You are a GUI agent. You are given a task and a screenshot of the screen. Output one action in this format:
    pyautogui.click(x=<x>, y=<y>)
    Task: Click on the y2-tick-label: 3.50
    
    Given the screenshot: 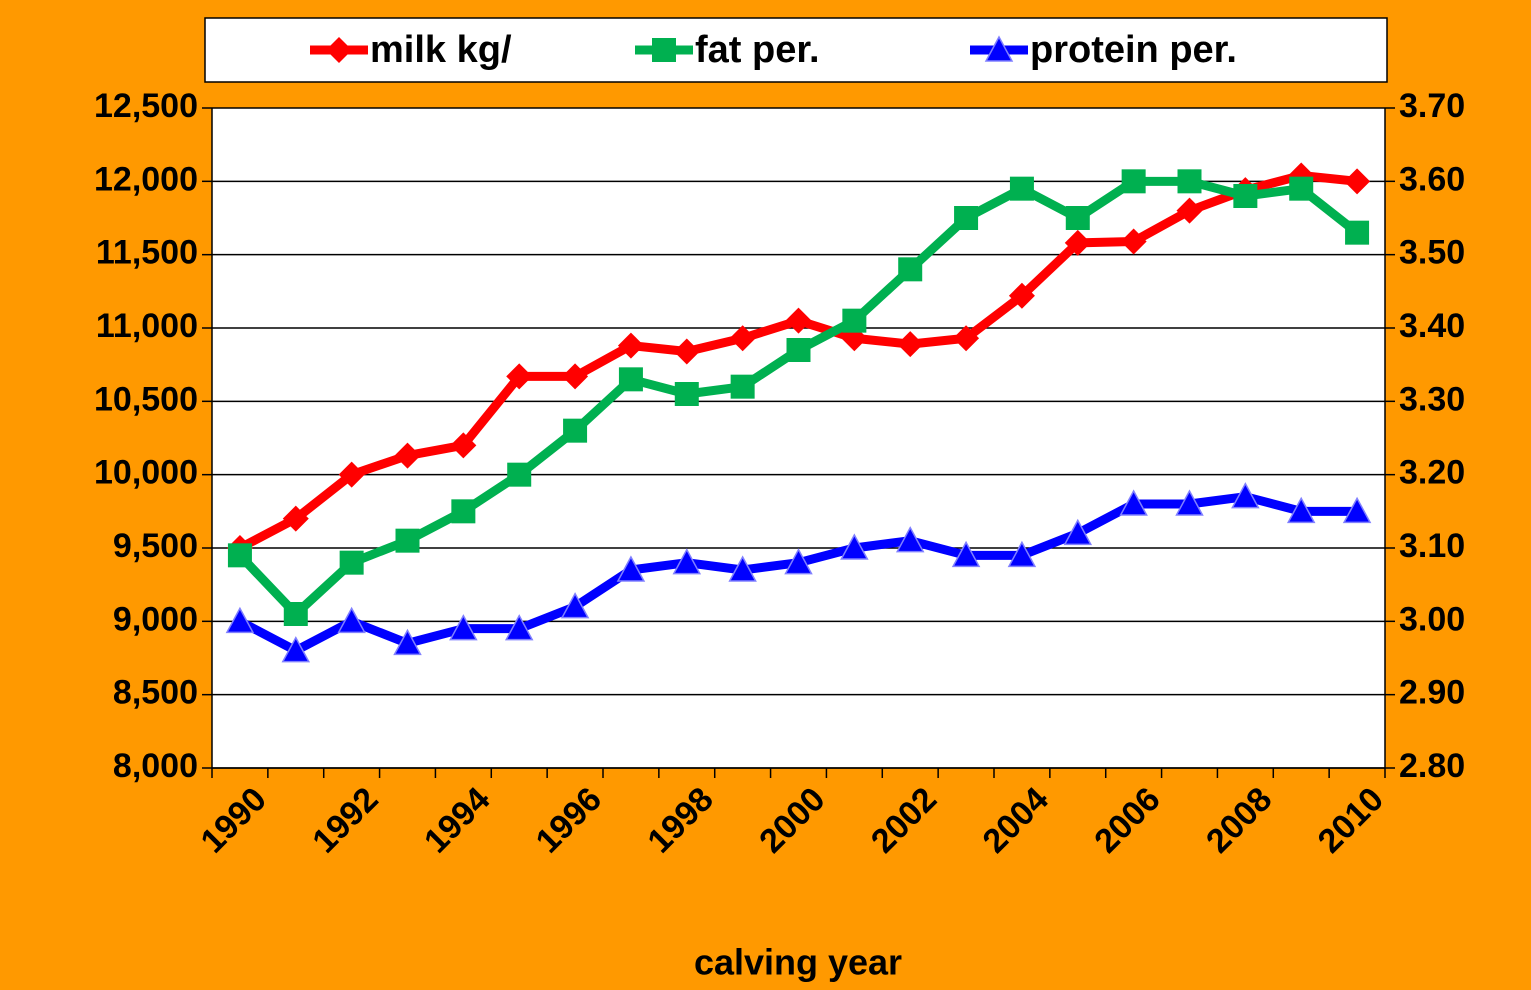 What is the action you would take?
    pyautogui.click(x=1432, y=253)
    